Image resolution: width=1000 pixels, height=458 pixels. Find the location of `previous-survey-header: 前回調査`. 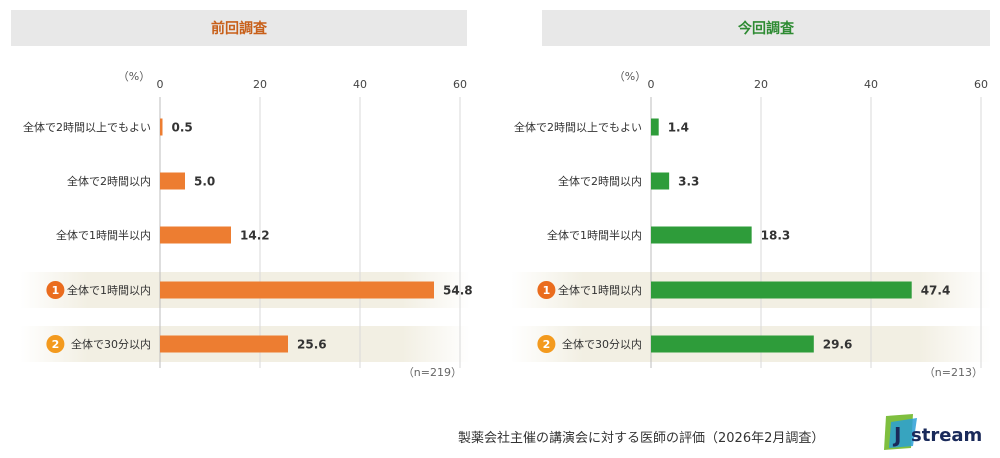

previous-survey-header: 前回調査 is located at coordinates (239, 28).